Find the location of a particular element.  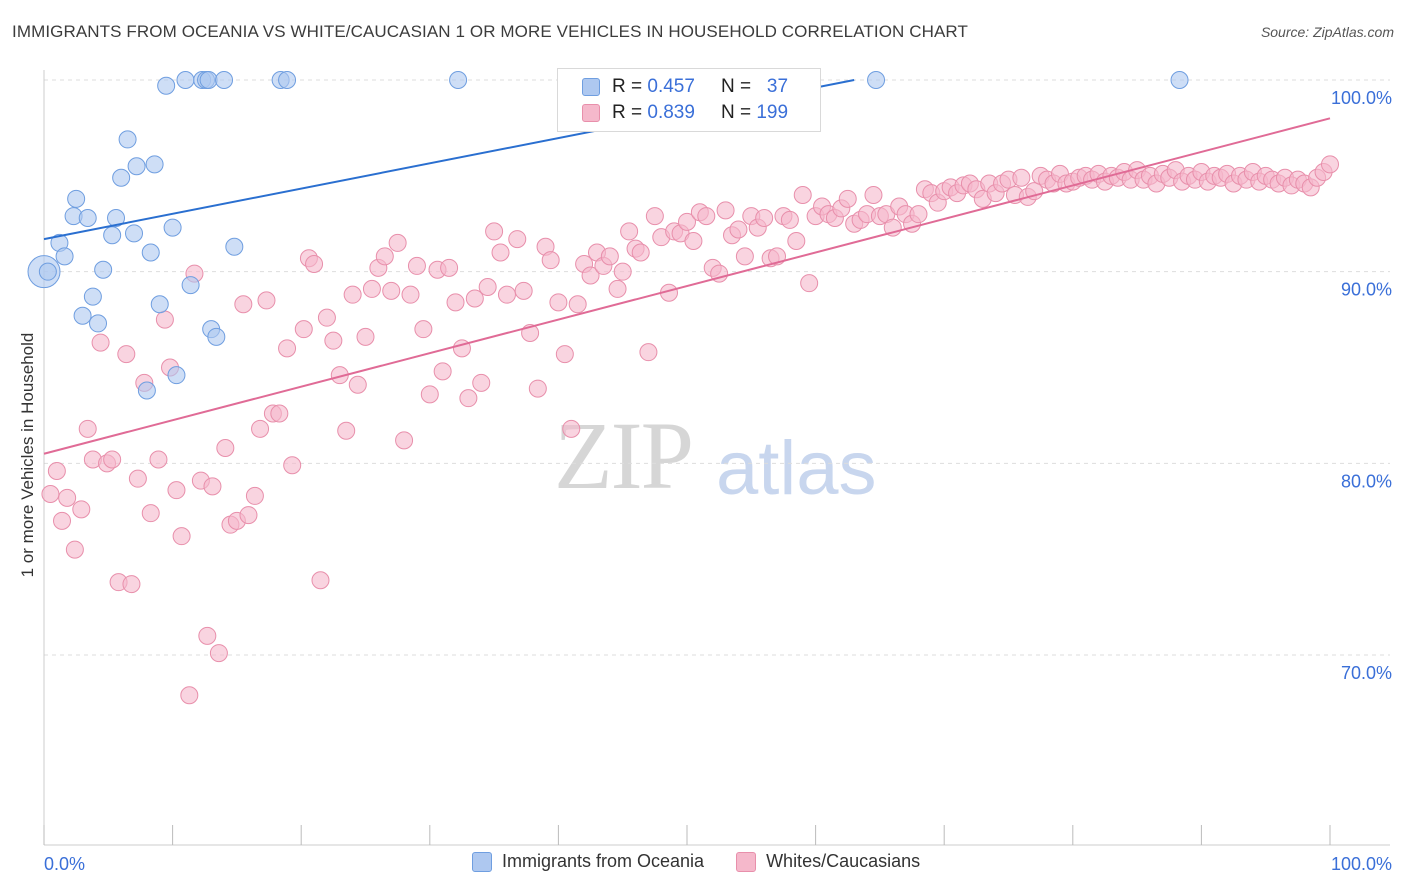

n-value: 199 is located at coordinates (772, 112).